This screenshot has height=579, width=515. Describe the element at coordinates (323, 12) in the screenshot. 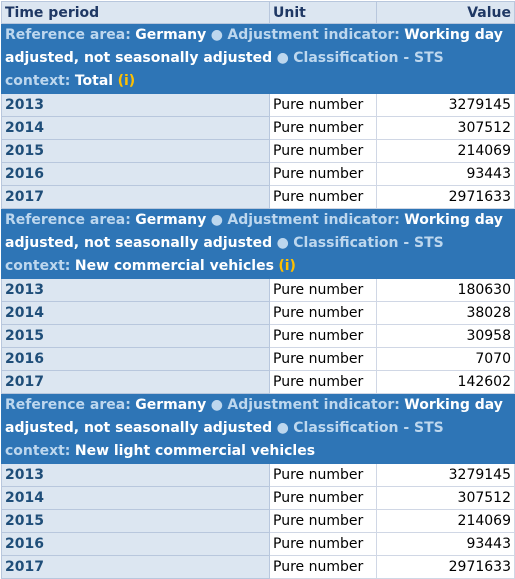

I see `header-unit: Unit` at that location.